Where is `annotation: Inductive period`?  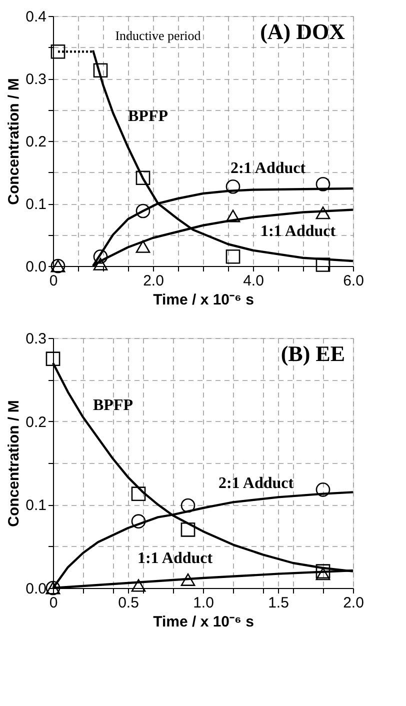
annotation: Inductive period is located at coordinates (158, 35).